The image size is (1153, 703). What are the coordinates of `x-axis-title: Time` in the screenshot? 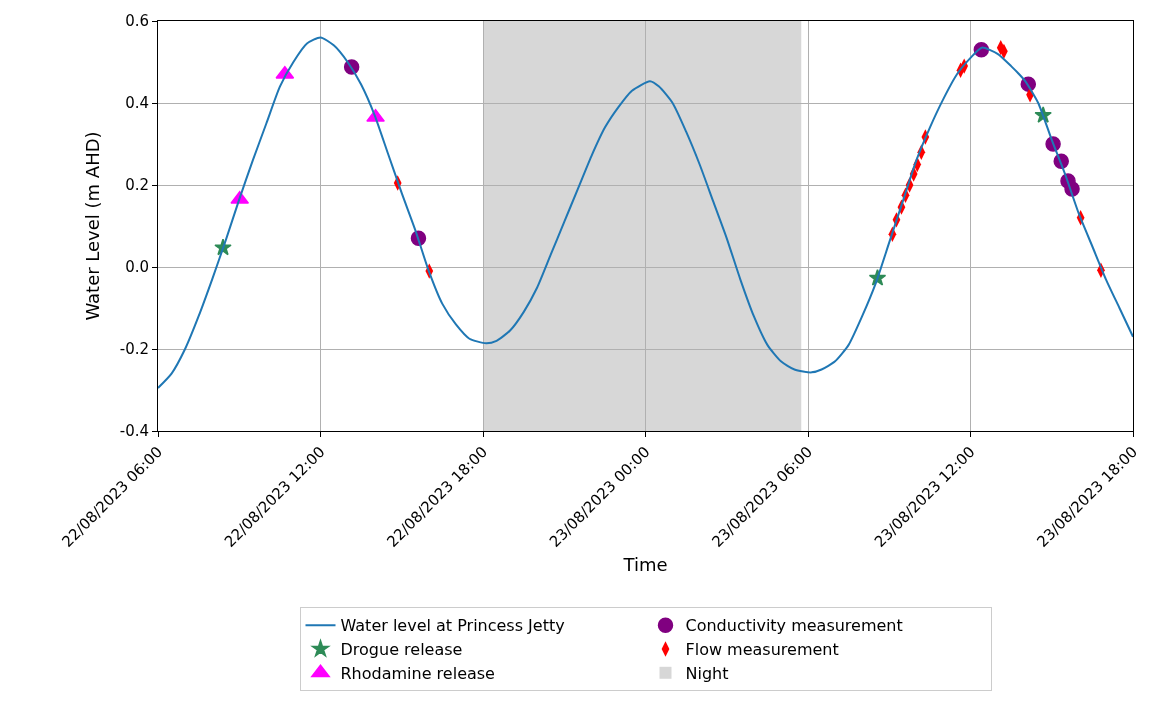 It's located at (645, 564).